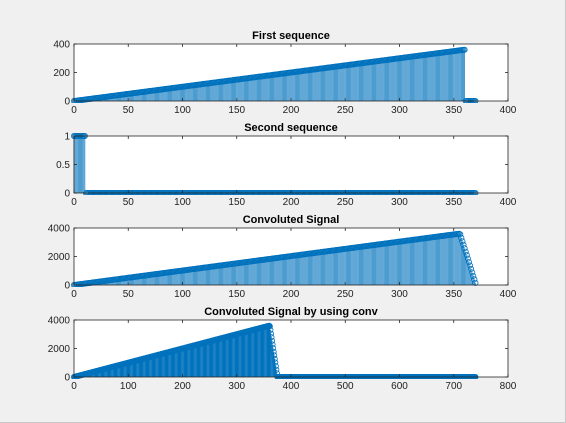 The width and height of the screenshot is (566, 423). Describe the element at coordinates (508, 386) in the screenshot. I see `x-tick-label: 800` at that location.